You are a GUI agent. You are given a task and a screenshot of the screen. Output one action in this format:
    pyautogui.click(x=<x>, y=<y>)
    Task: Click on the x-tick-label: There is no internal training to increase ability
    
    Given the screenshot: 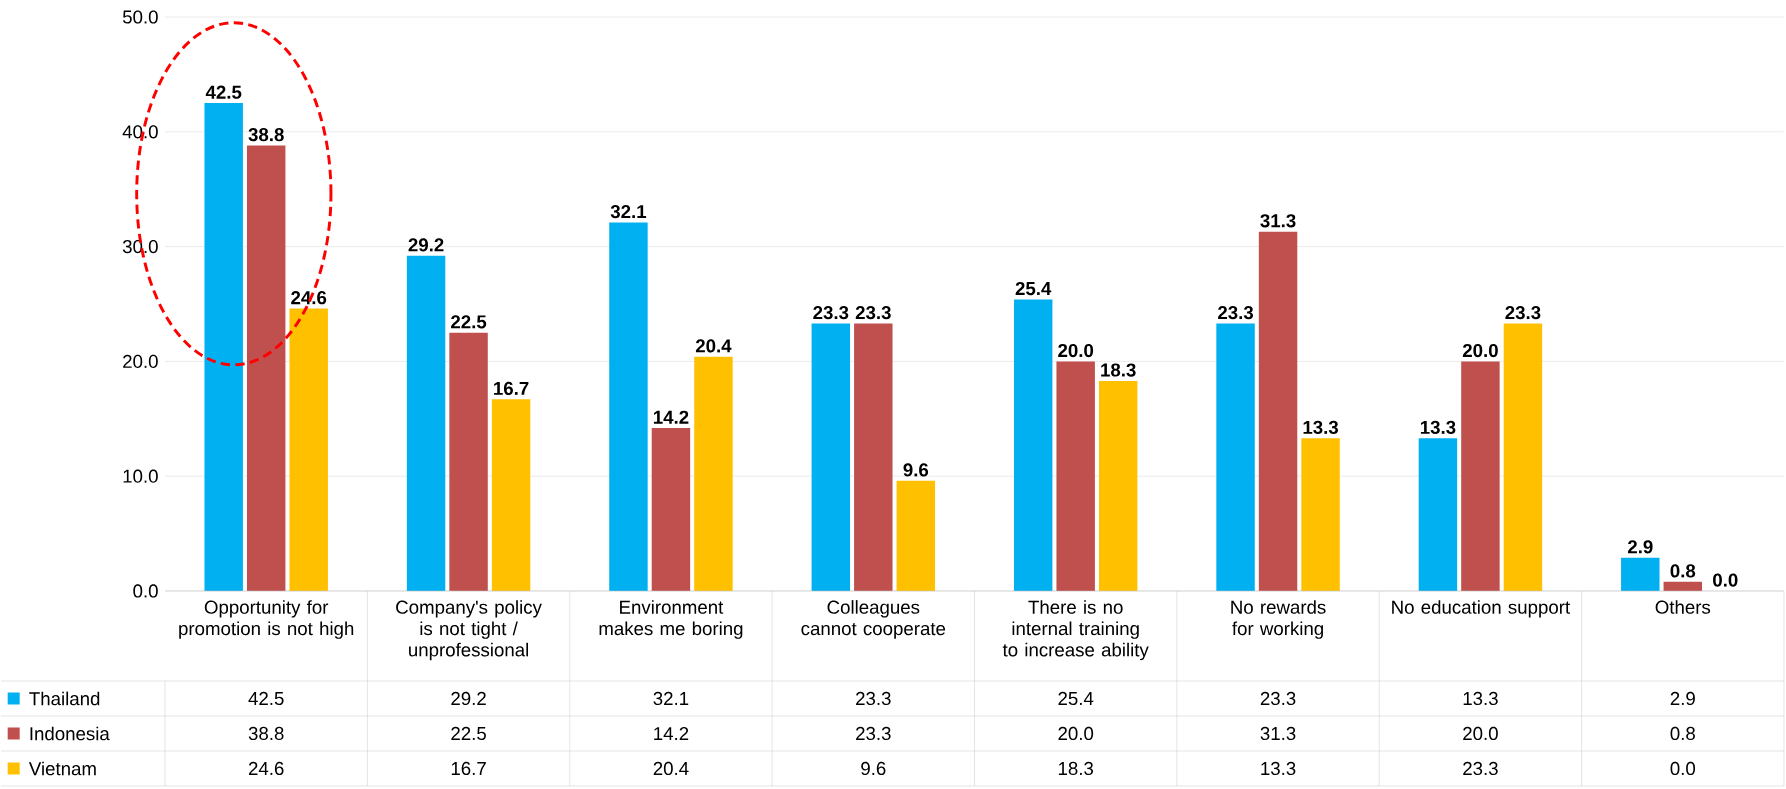 What is the action you would take?
    pyautogui.click(x=1075, y=630)
    